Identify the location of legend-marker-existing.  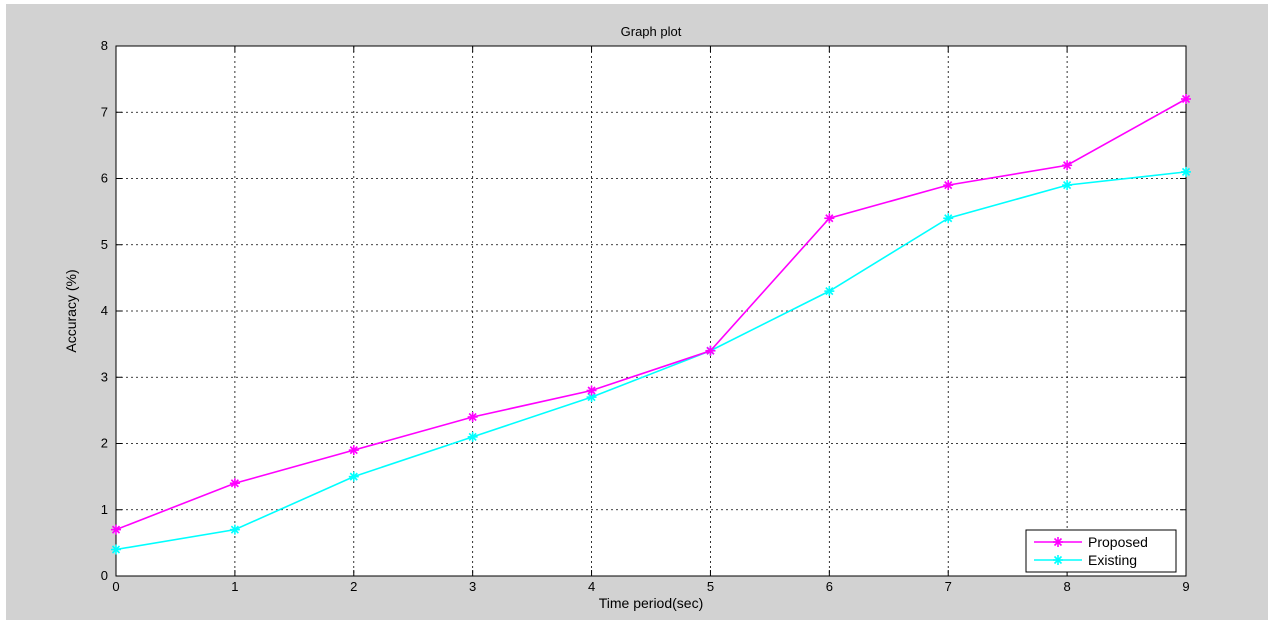
(1058, 560).